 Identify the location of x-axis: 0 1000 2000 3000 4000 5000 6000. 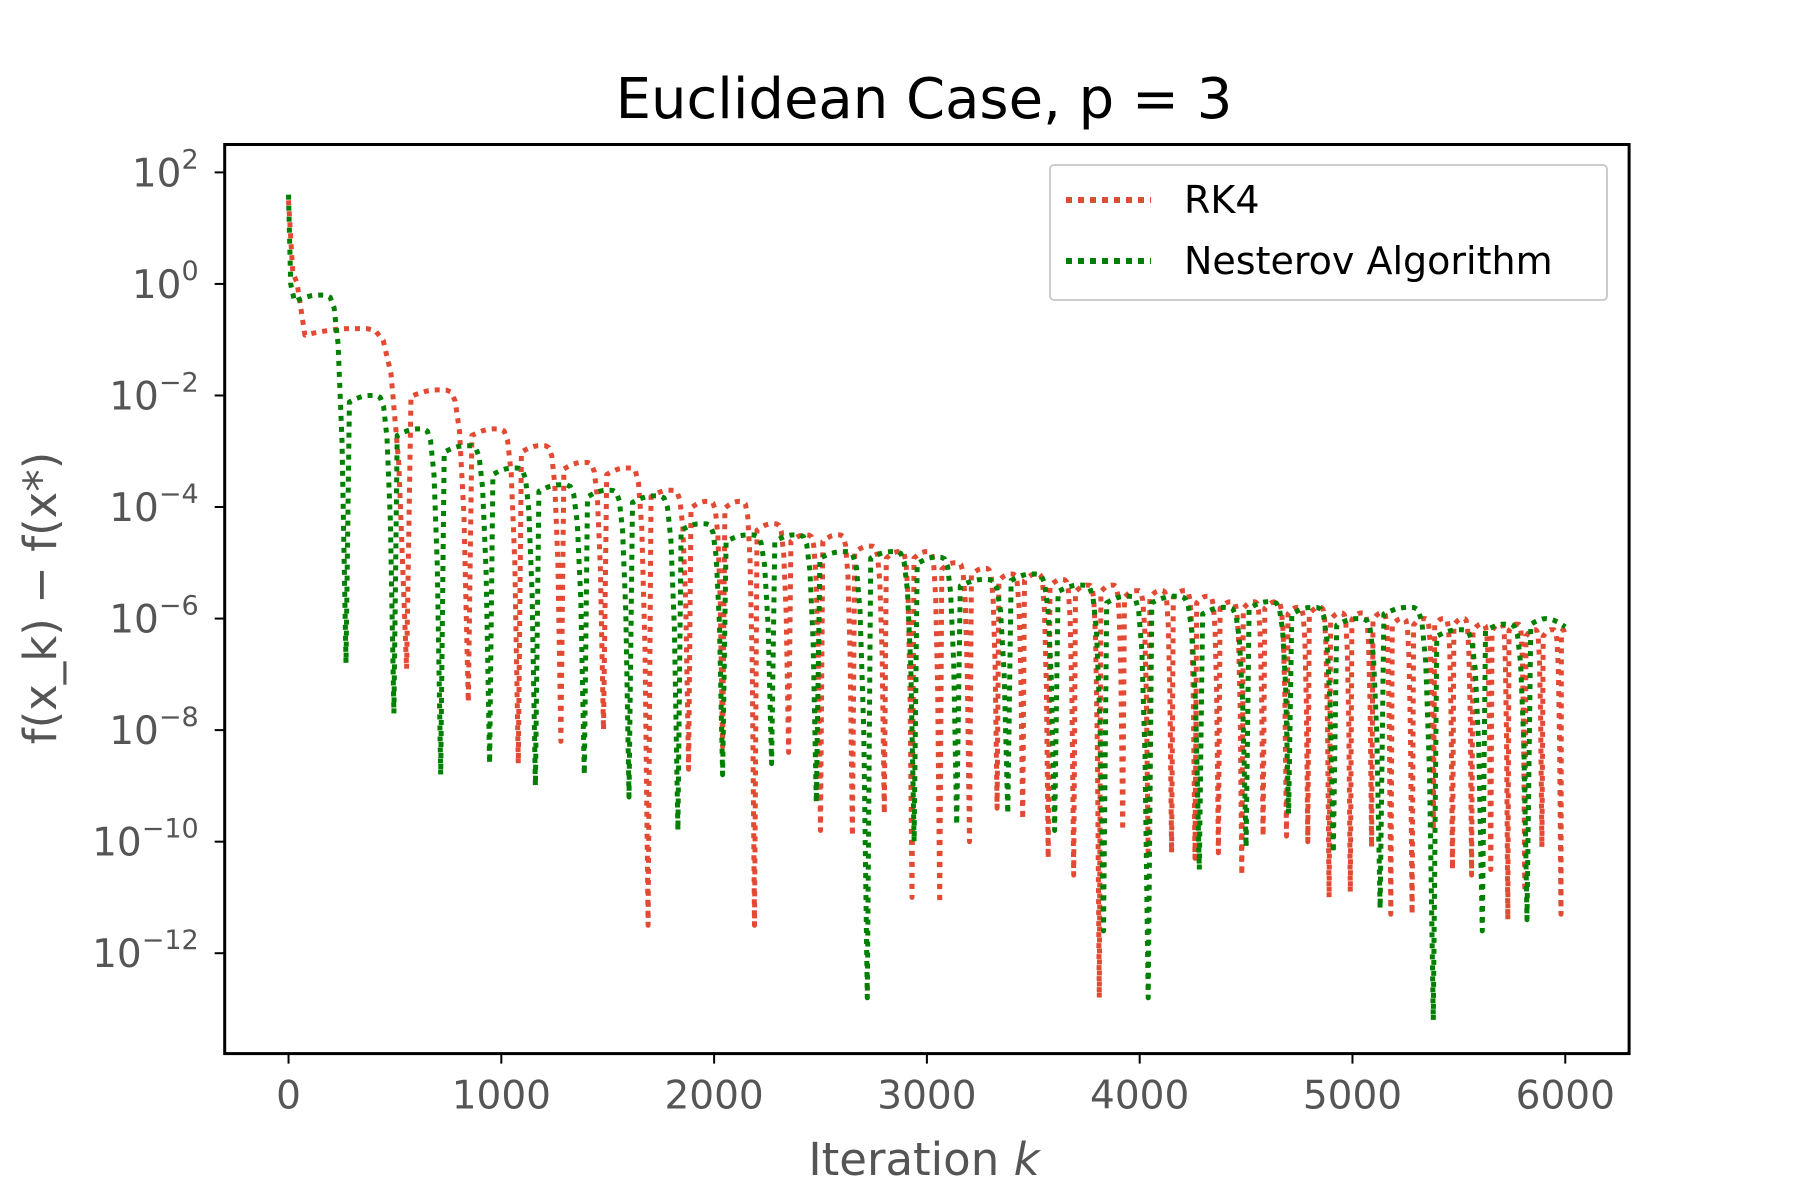
(945, 1086).